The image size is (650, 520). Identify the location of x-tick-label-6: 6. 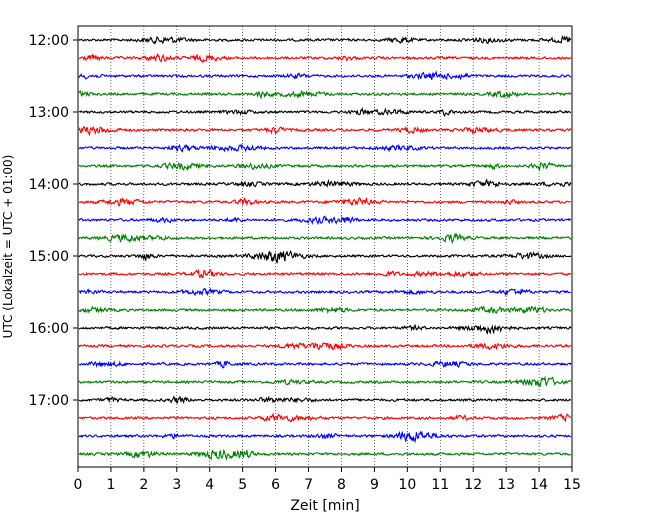
(275, 485).